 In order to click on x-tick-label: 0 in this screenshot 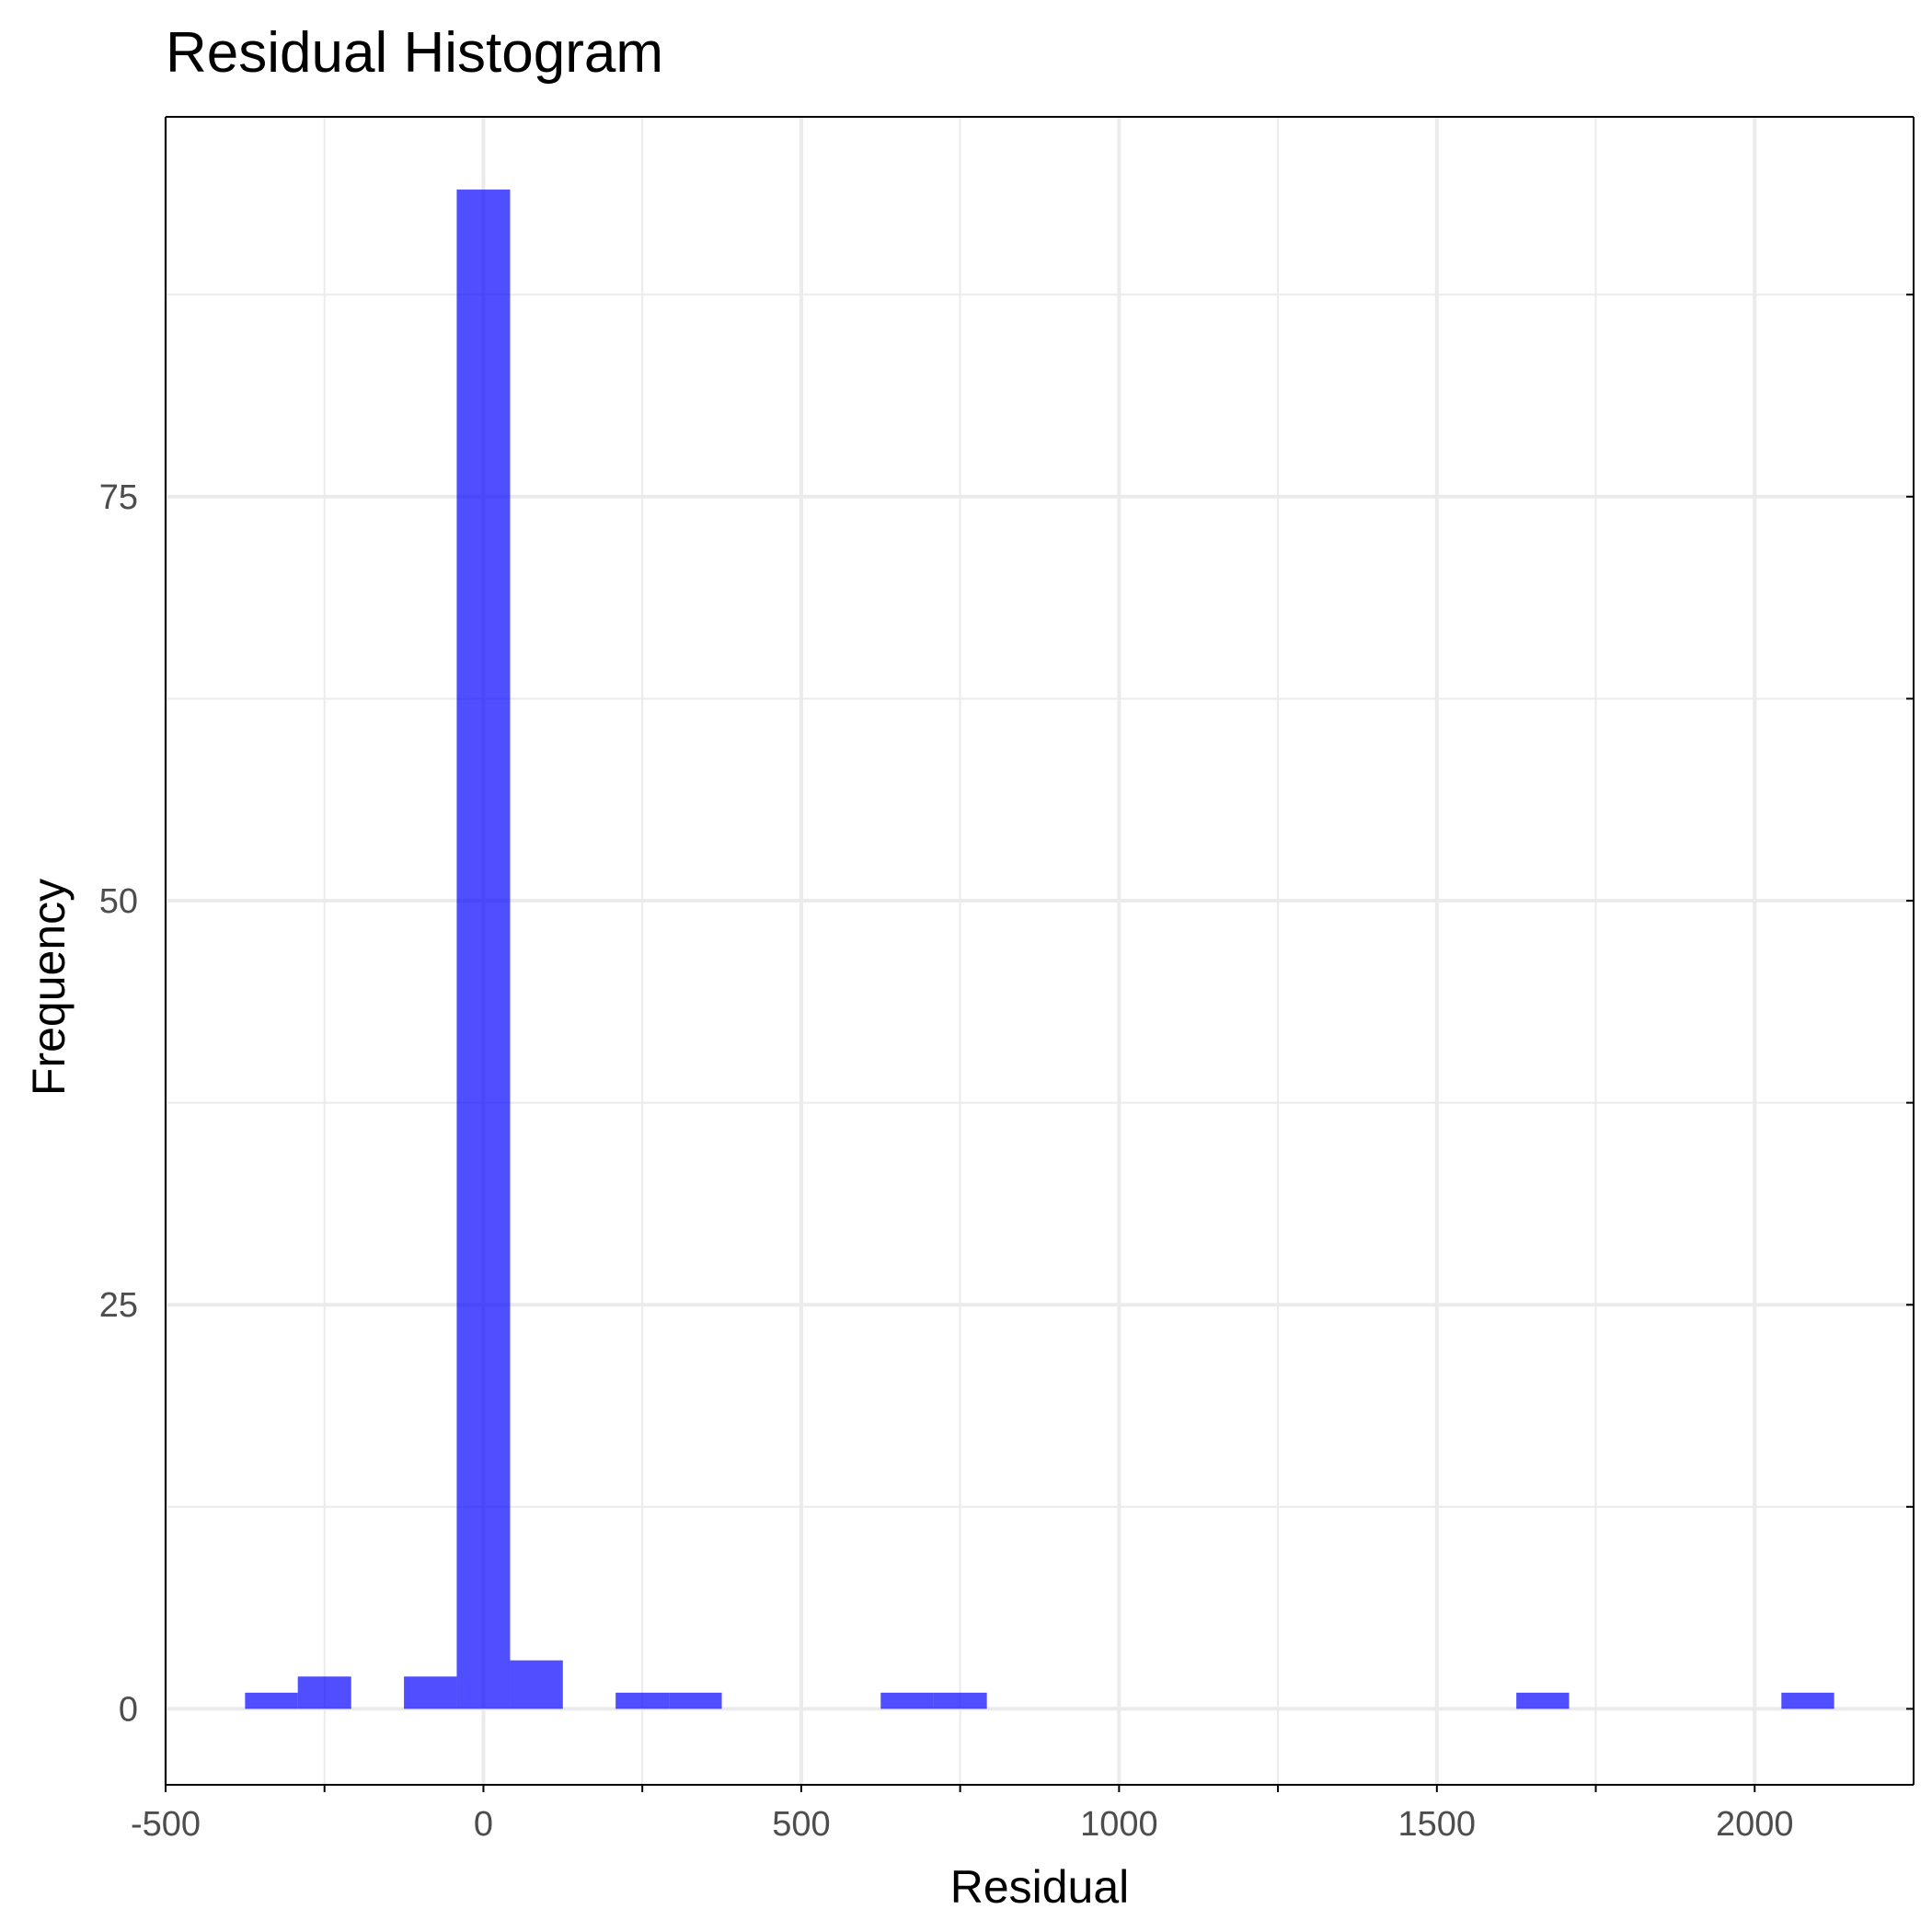, I will do `click(483, 1824)`.